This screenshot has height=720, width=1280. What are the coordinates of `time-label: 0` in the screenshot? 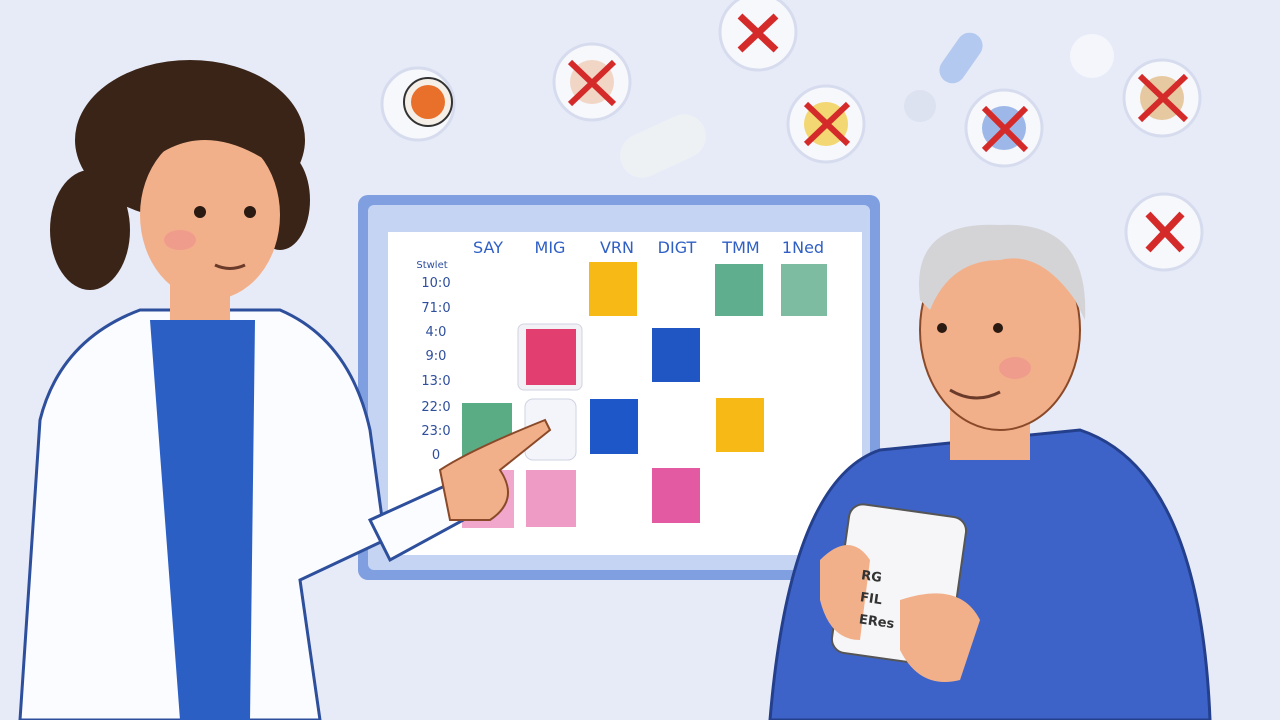 It's located at (436, 455).